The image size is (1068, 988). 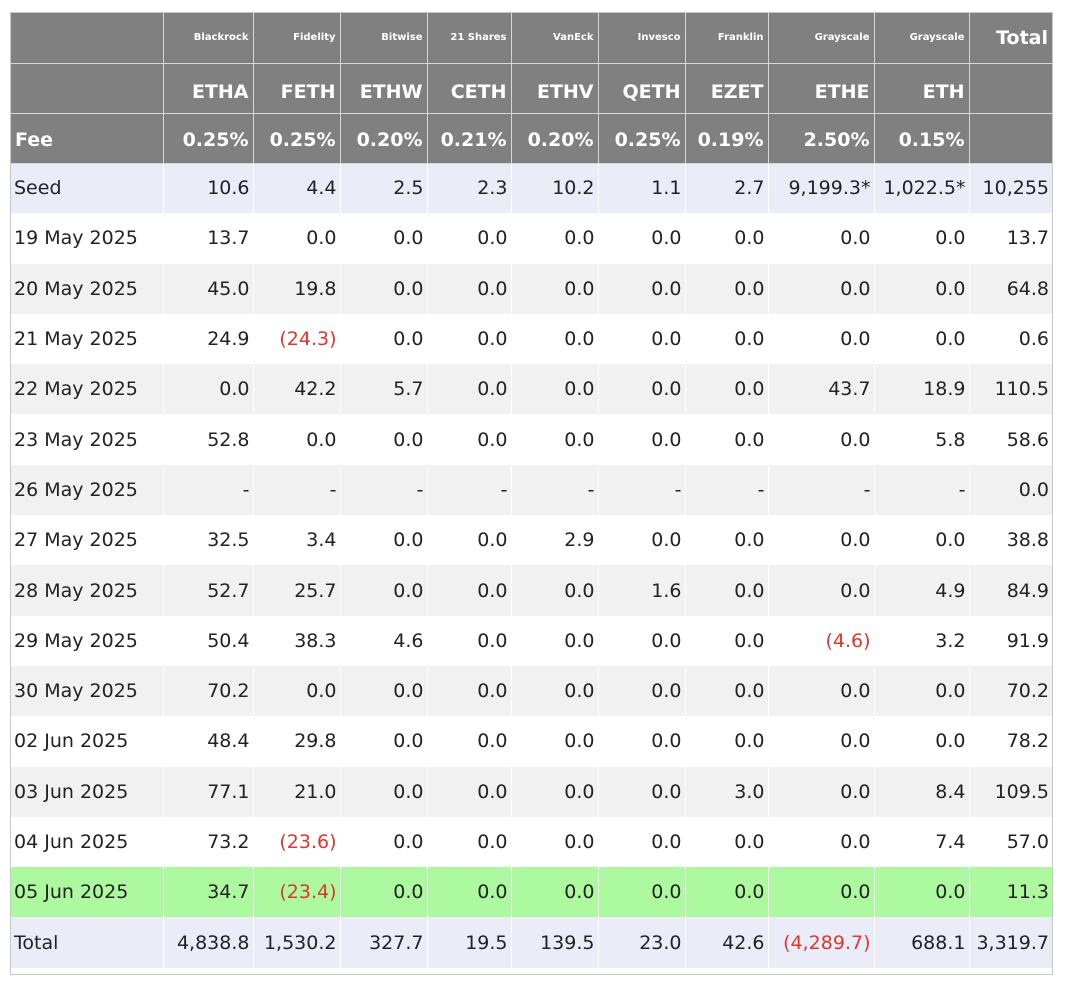 What do you see at coordinates (821, 942) in the screenshot?
I see `flow-cell: (4,289.7)` at bounding box center [821, 942].